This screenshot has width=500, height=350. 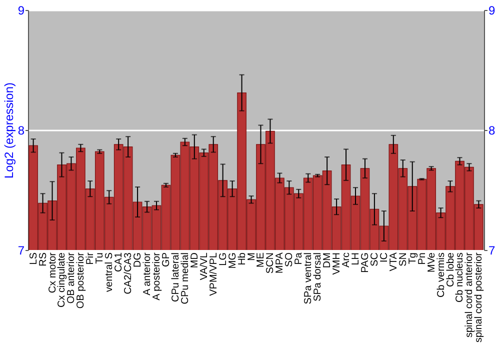 What do you see at coordinates (242, 259) in the screenshot?
I see `x-tick-label: Hb` at bounding box center [242, 259].